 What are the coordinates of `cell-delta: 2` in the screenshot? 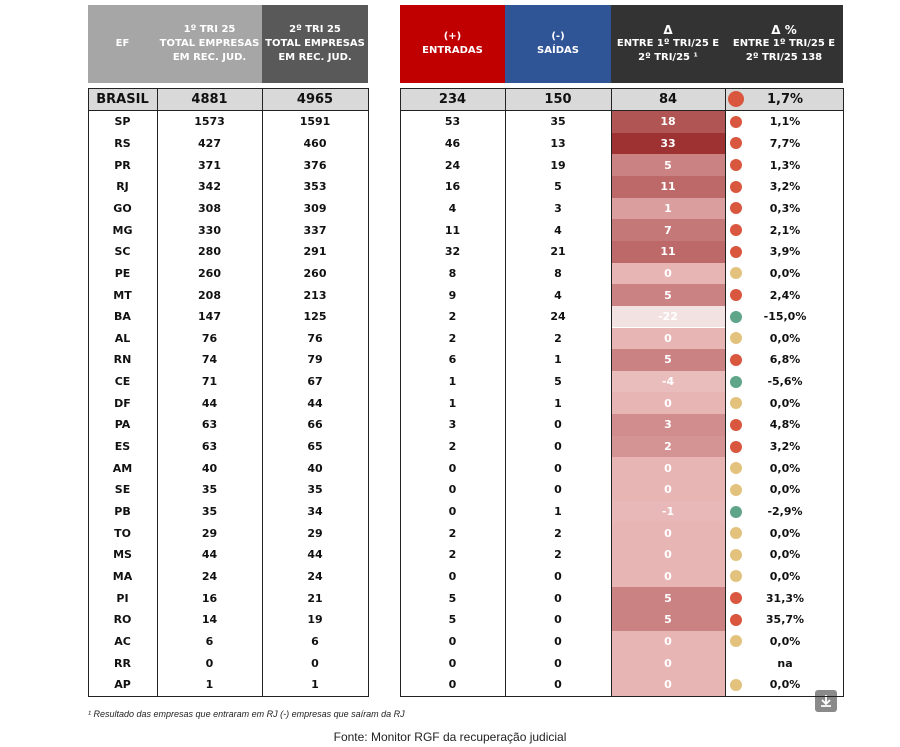 It's located at (668, 446).